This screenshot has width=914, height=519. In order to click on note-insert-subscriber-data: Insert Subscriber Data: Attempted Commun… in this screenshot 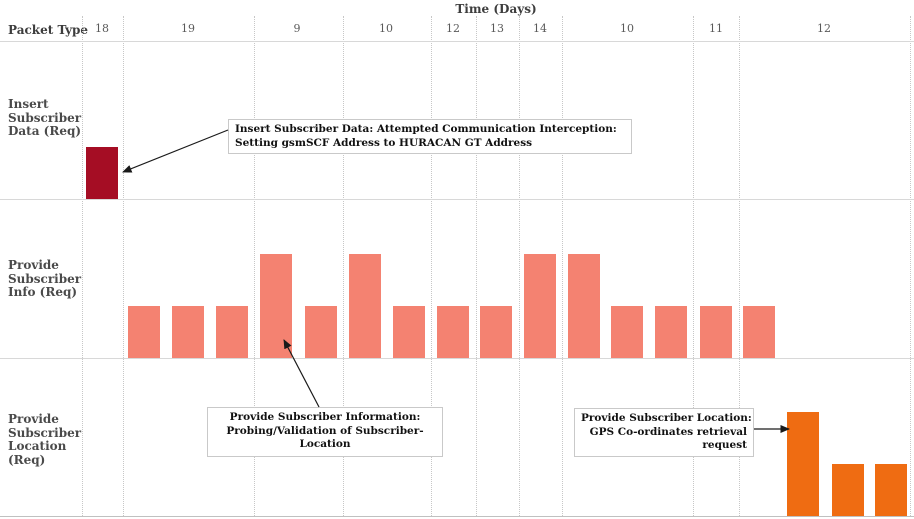, I will do `click(430, 136)`.